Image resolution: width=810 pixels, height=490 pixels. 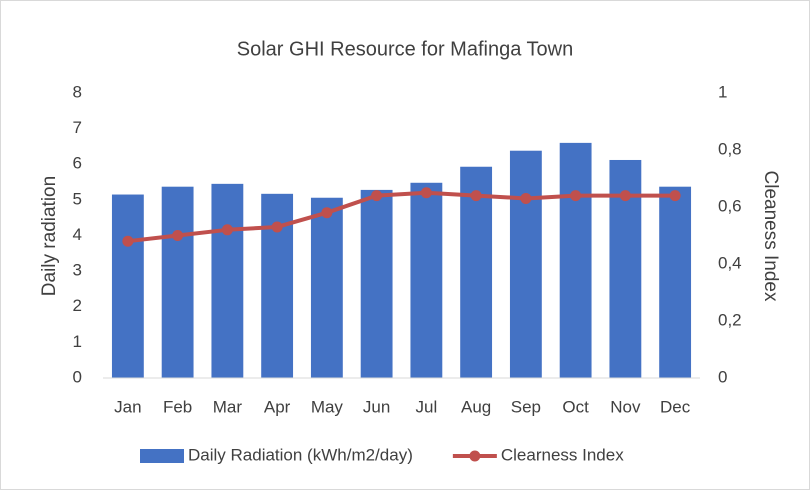 What do you see at coordinates (575, 406) in the screenshot?
I see `x-tick-label: Oct` at bounding box center [575, 406].